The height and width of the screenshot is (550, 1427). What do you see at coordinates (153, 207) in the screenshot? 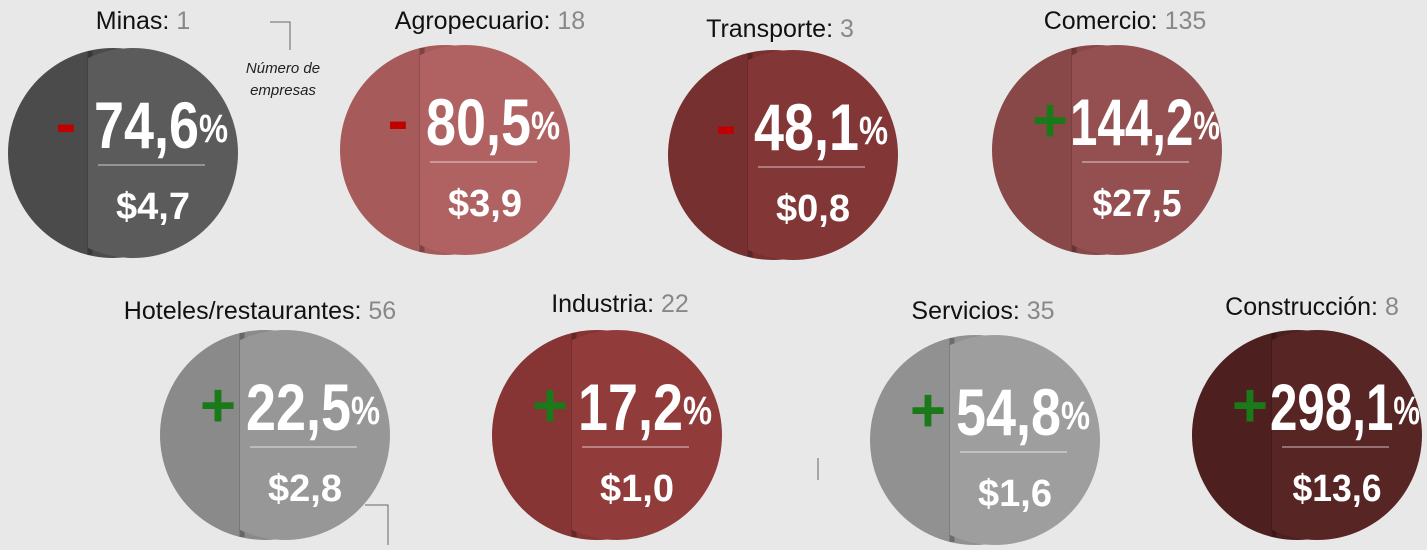
I see `amount: $4,7` at bounding box center [153, 207].